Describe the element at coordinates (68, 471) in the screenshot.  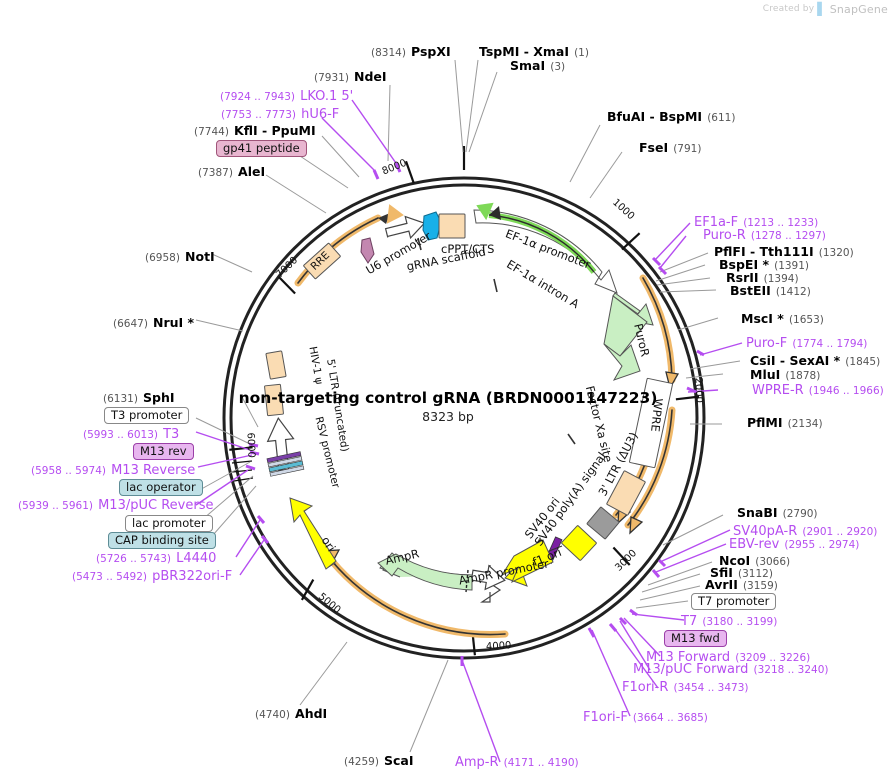
I see `primer-m13rev-range: (5958 .. 5974)` at that location.